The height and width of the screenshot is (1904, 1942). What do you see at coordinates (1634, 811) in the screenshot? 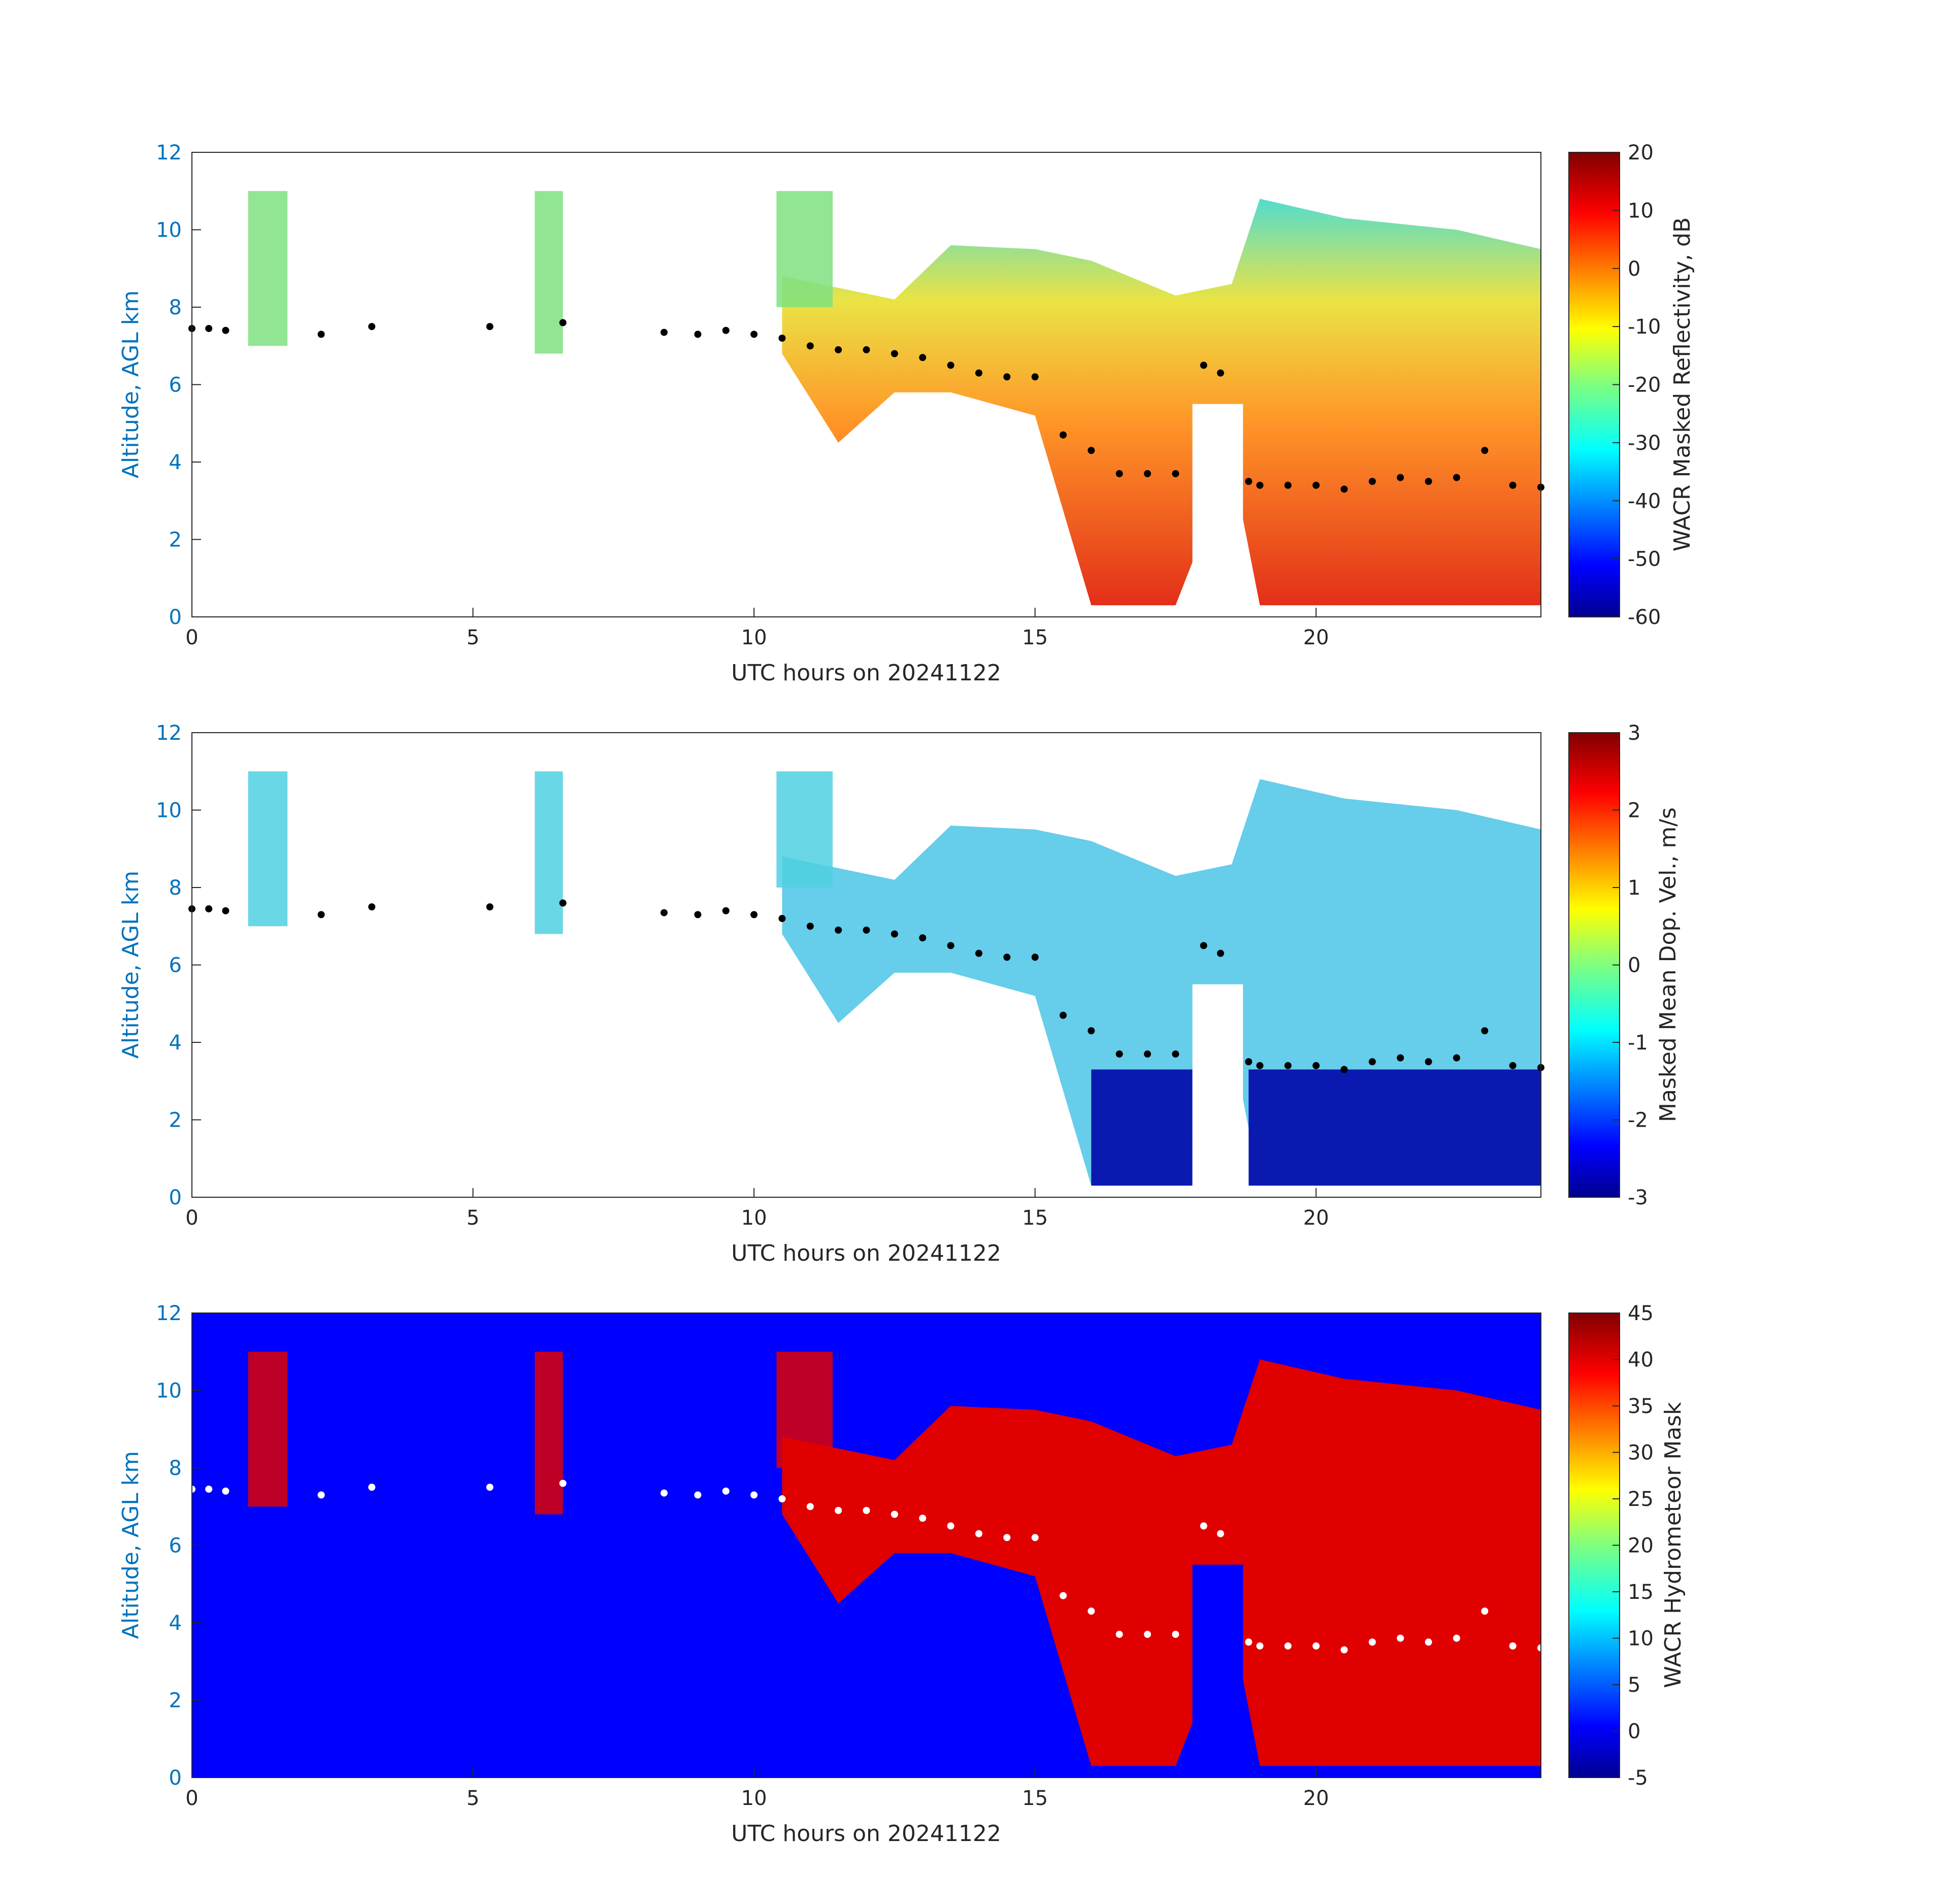
I see `colorbar-tick-label: 2` at bounding box center [1634, 811].